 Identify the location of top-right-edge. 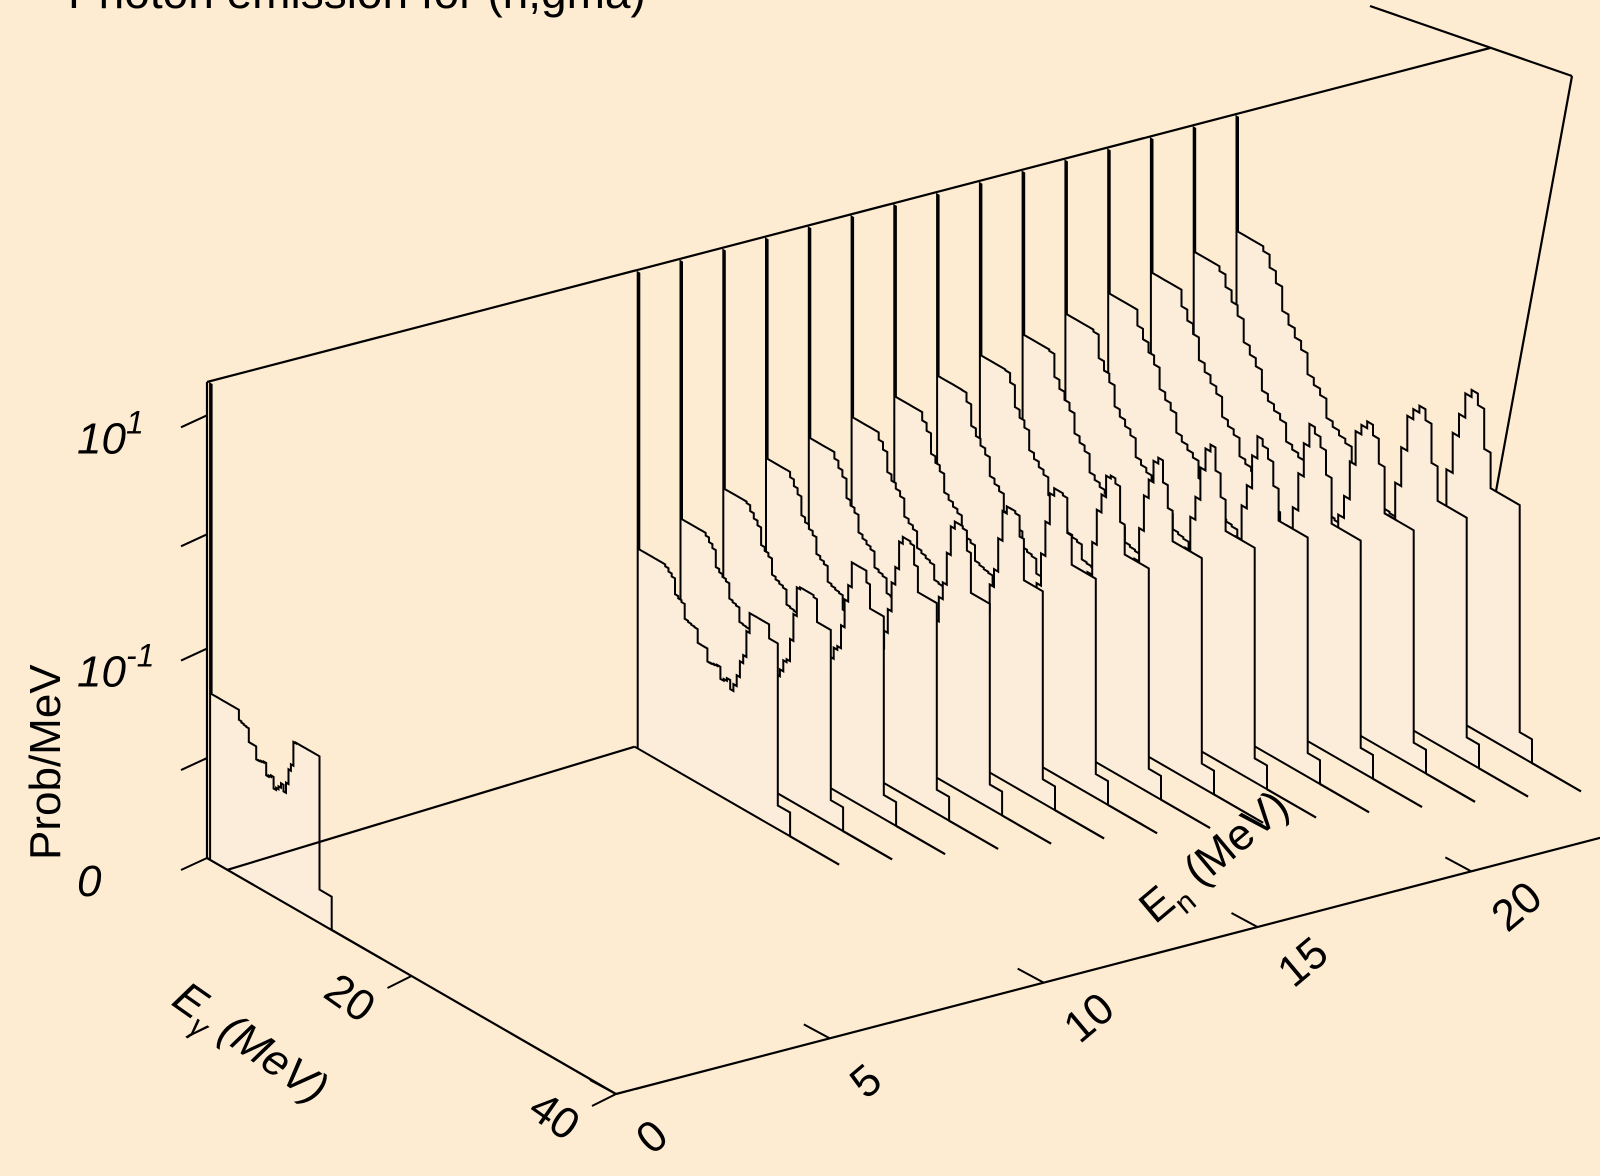
(1471, 41).